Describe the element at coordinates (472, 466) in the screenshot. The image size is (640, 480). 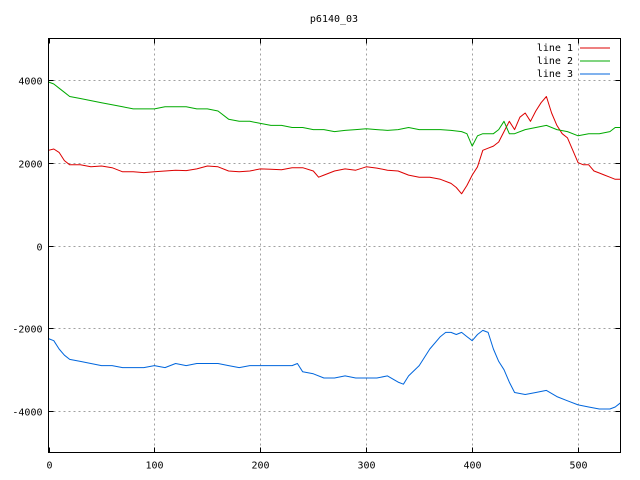
I see `x-tick-label: 400` at that location.